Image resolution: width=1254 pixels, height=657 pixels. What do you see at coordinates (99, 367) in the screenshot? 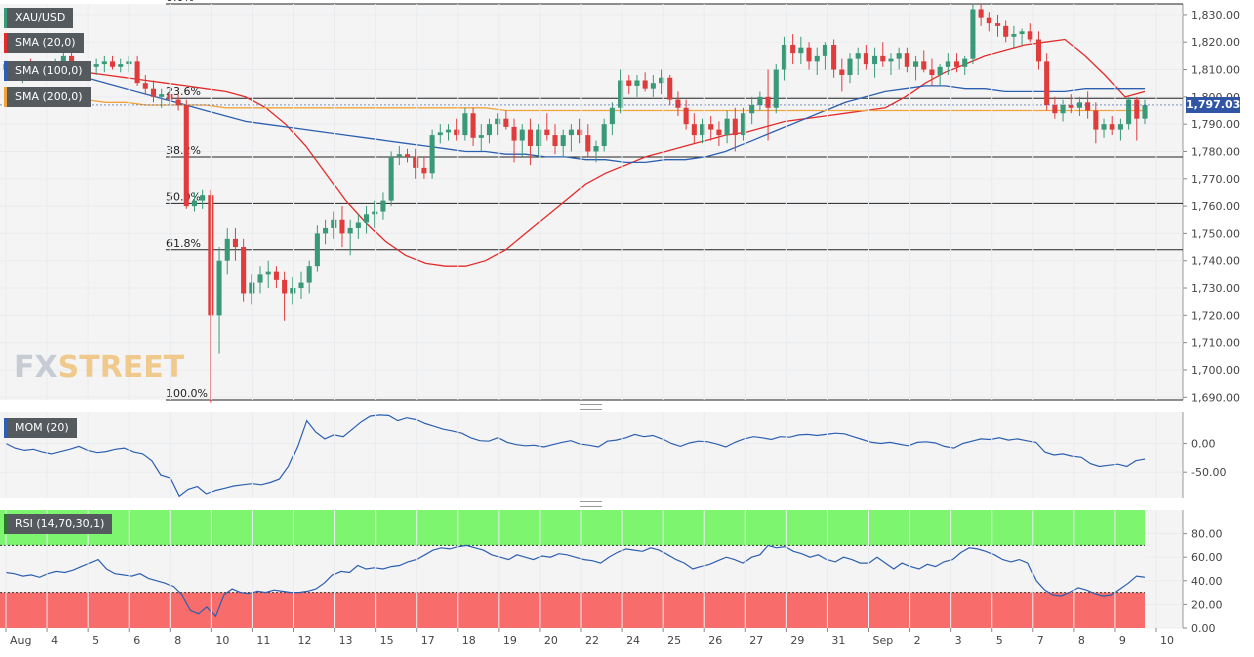
I see `fxstreet-logo: FXSTREET` at bounding box center [99, 367].